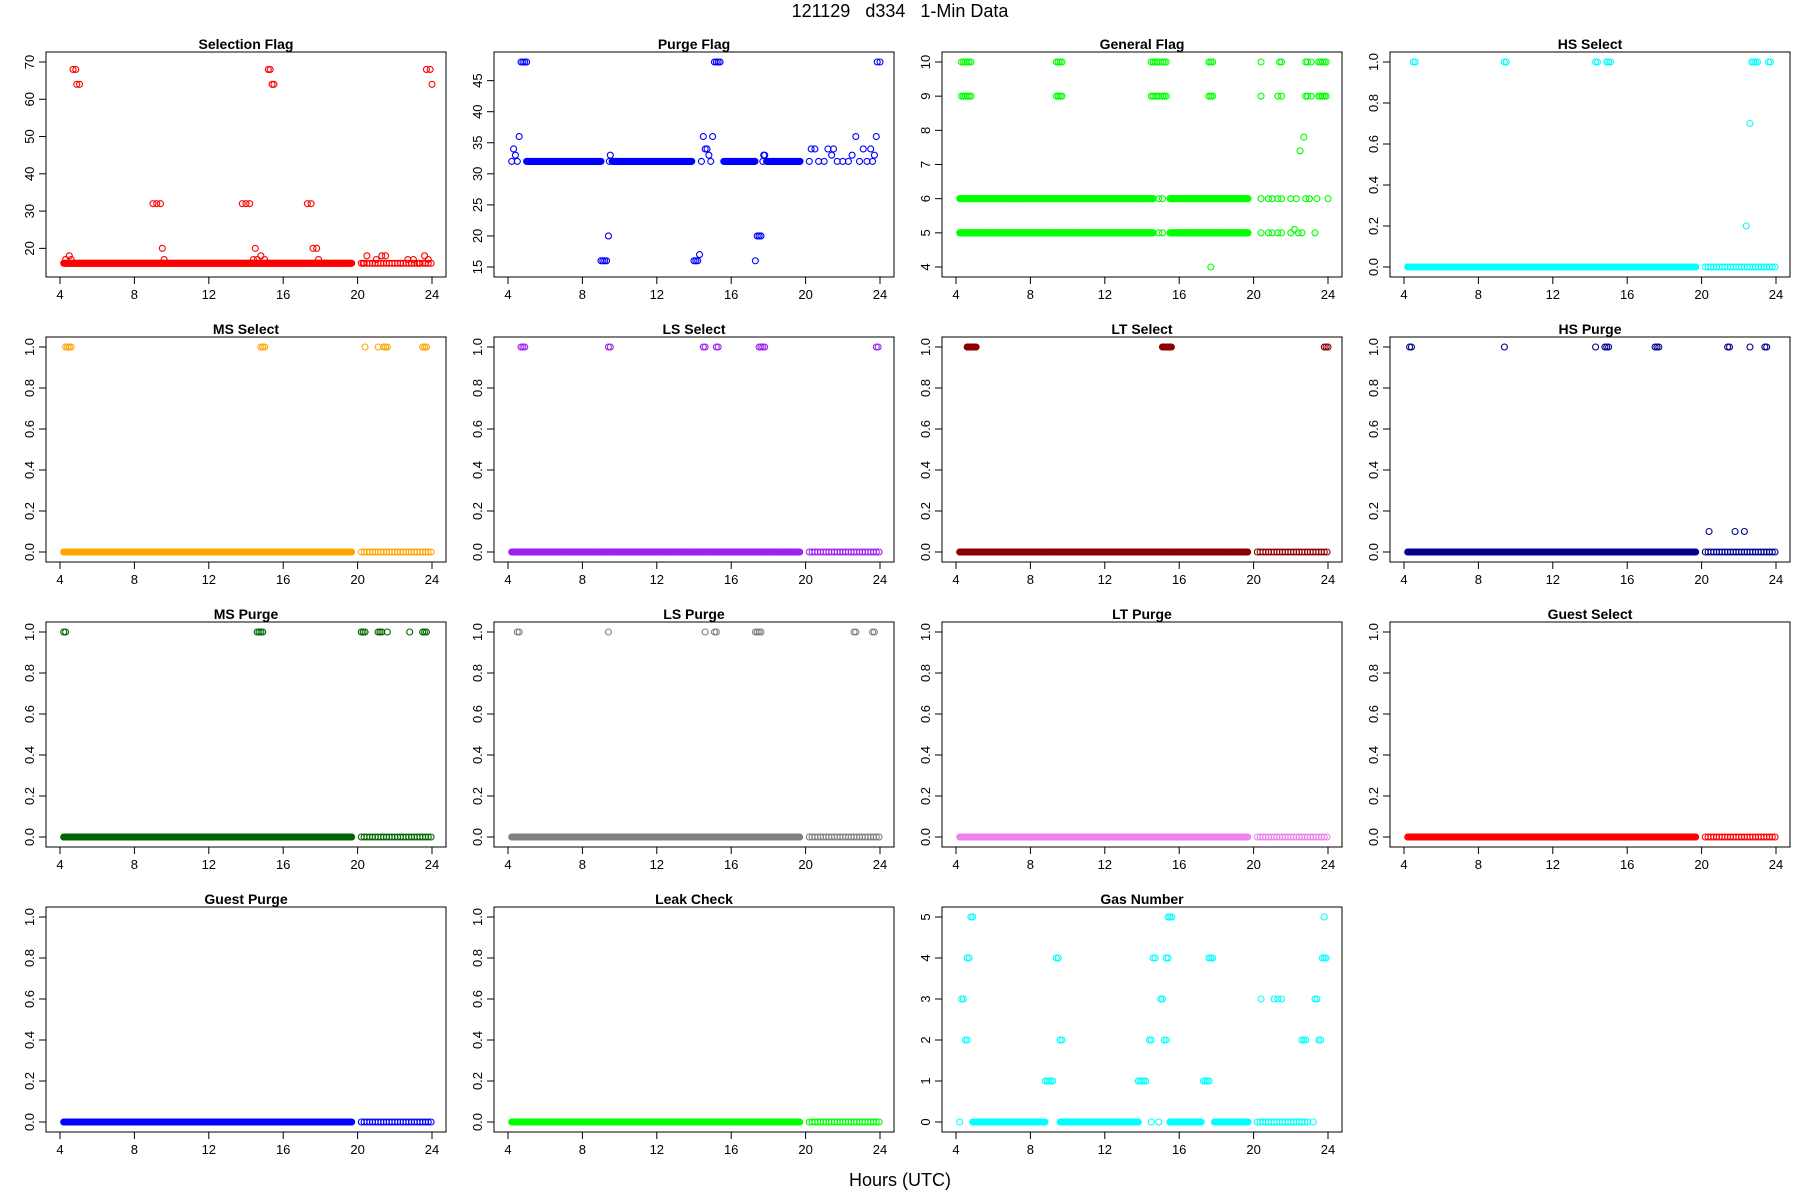 This screenshot has width=1800, height=1200. What do you see at coordinates (246, 44) in the screenshot?
I see `subplot-title: Selection Flag` at bounding box center [246, 44].